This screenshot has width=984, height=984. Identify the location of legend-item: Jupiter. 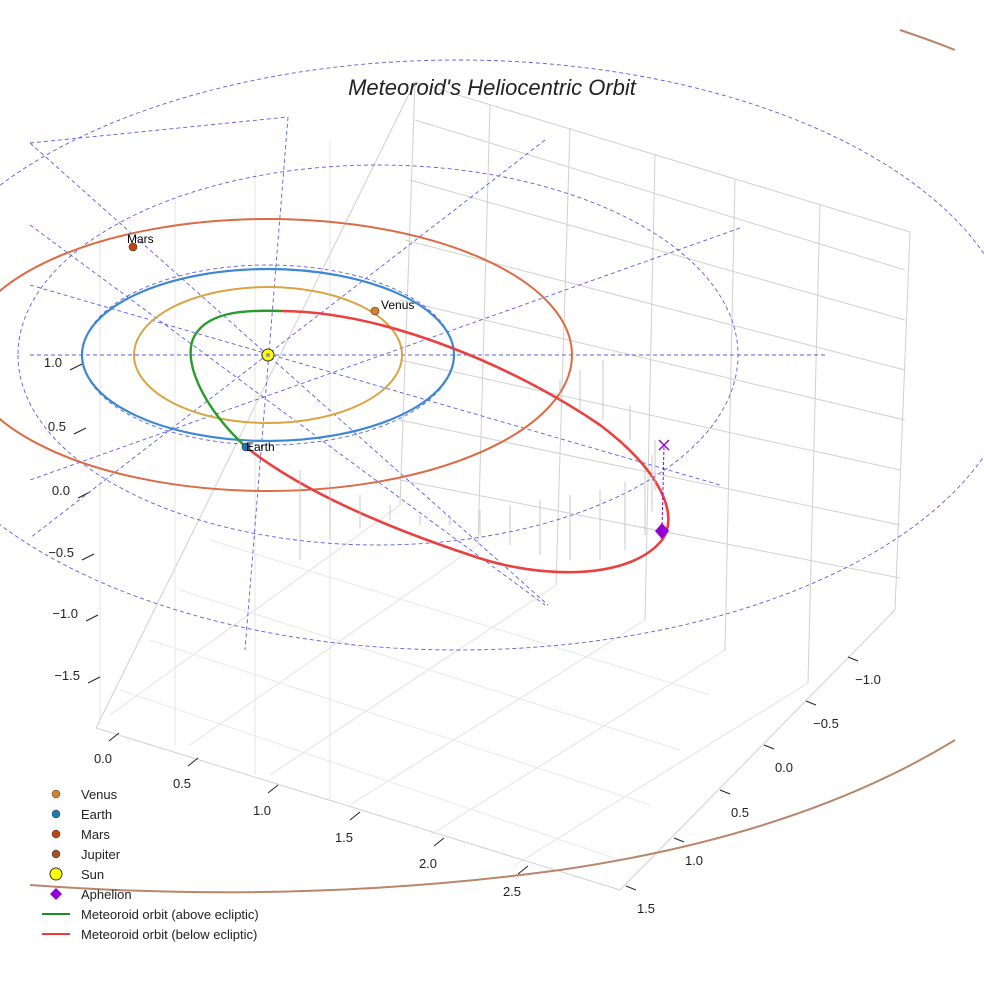
(86, 854).